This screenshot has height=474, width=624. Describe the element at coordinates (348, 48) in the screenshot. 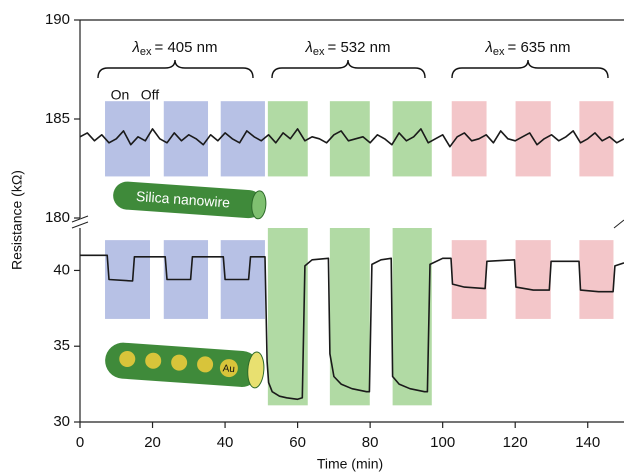

I see `annotation: λex = 532 nm` at that location.